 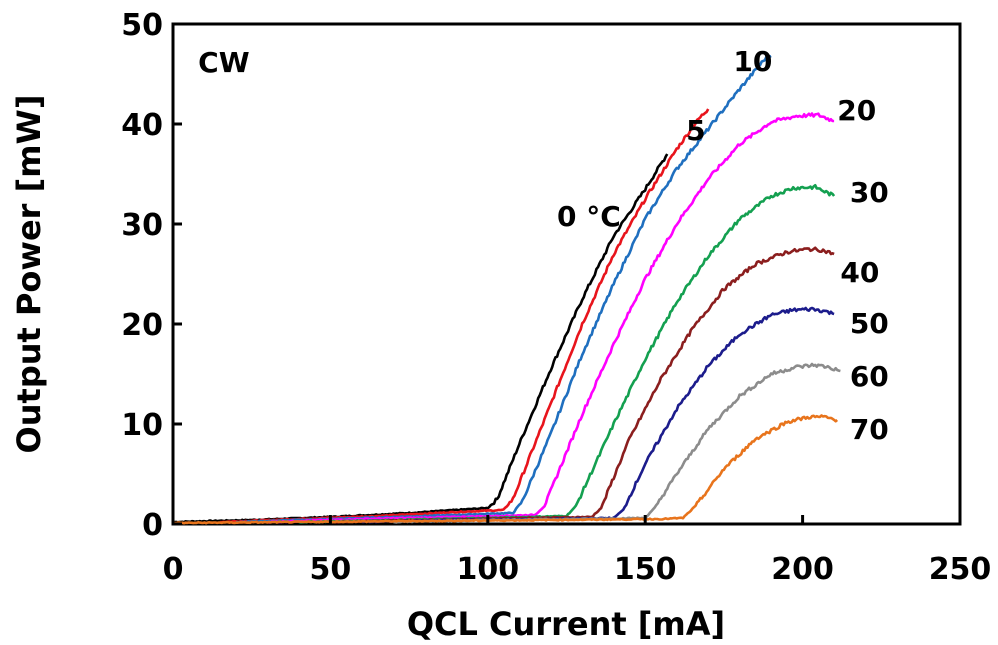 I want to click on curve-label-5: 5, so click(x=695, y=130).